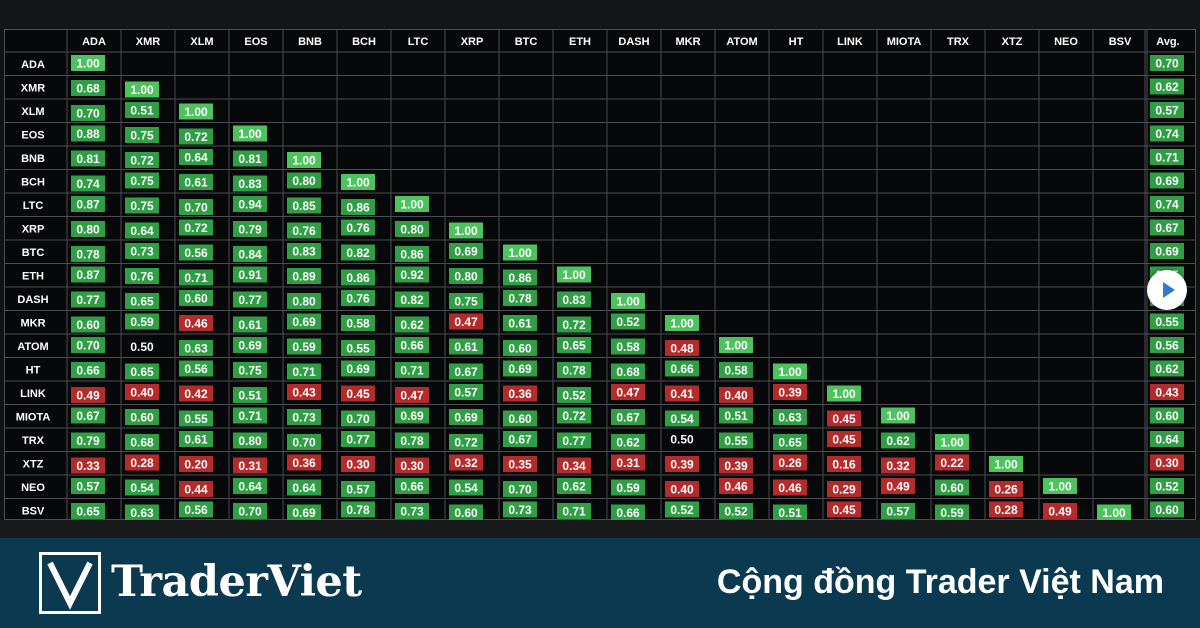  I want to click on column-header: HT, so click(796, 42).